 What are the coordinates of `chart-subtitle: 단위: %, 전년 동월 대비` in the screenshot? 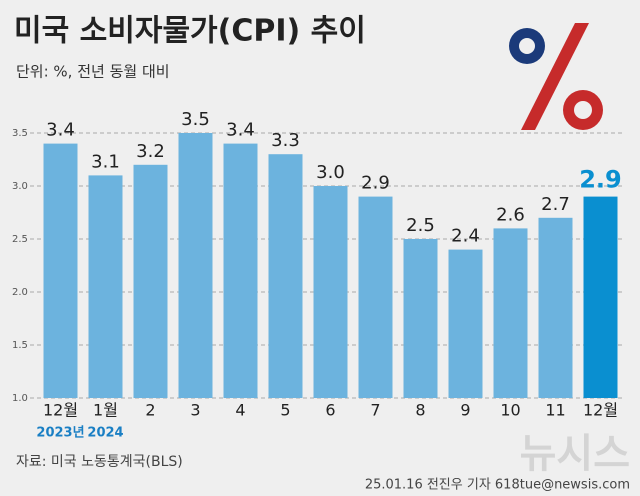 It's located at (93, 72).